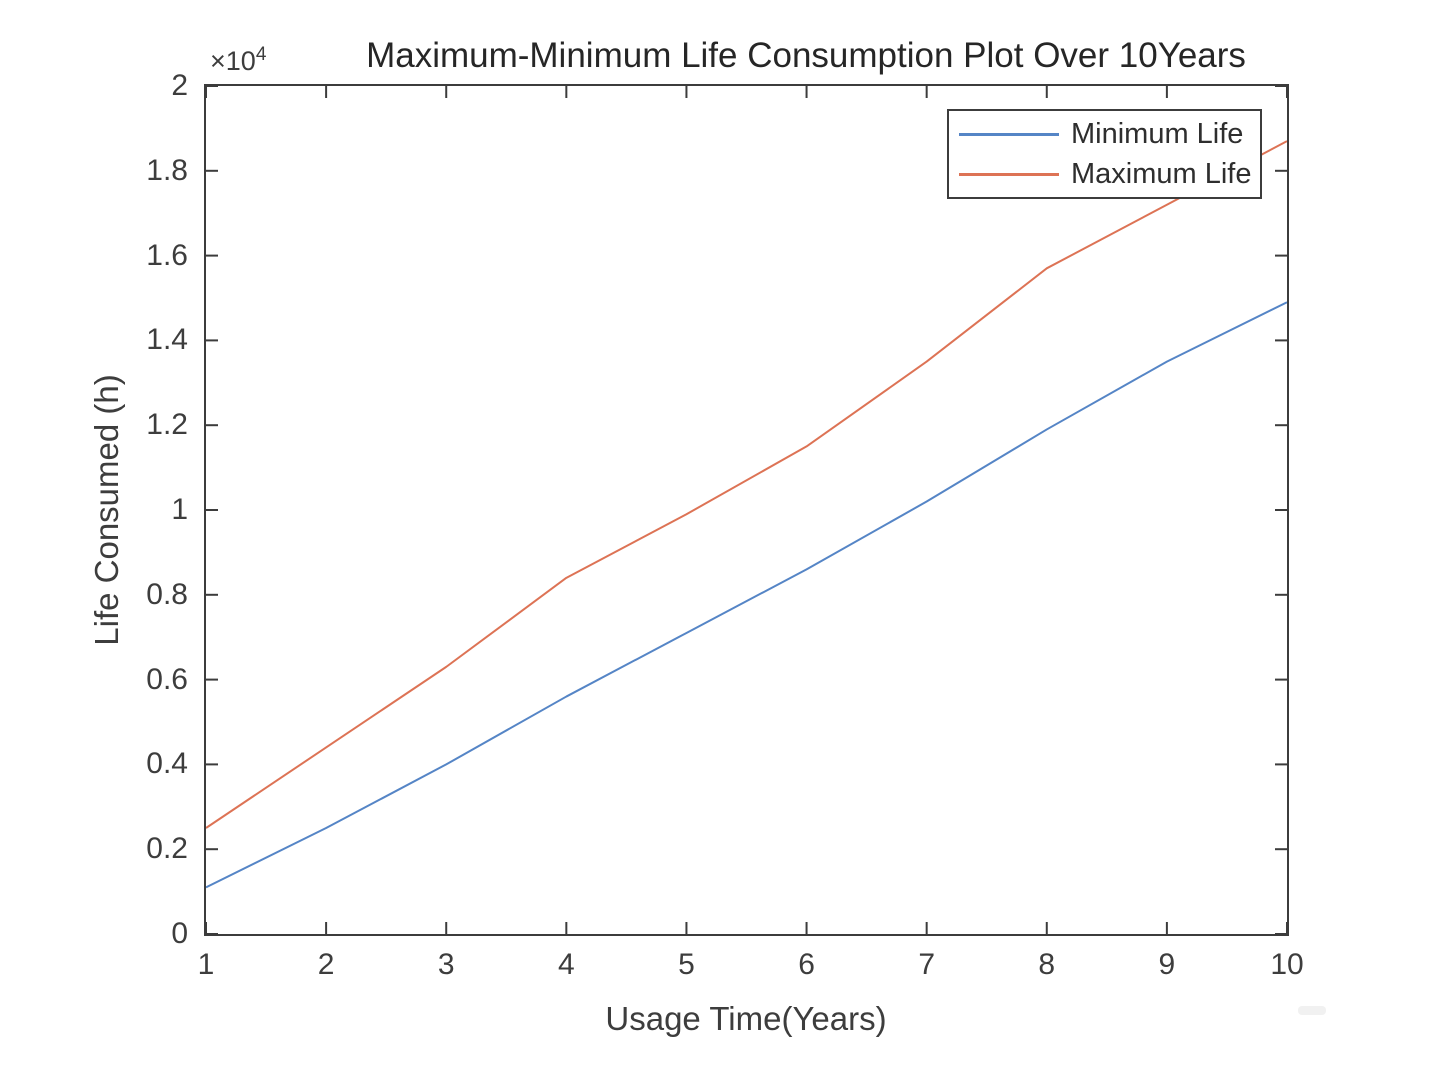 This screenshot has width=1440, height=1082. What do you see at coordinates (206, 964) in the screenshot?
I see `x-tick-label: 1` at bounding box center [206, 964].